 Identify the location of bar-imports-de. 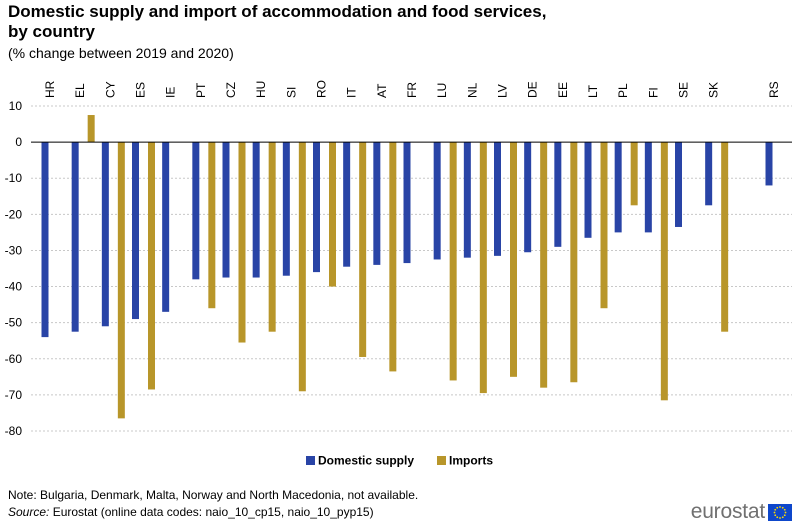
(544, 265).